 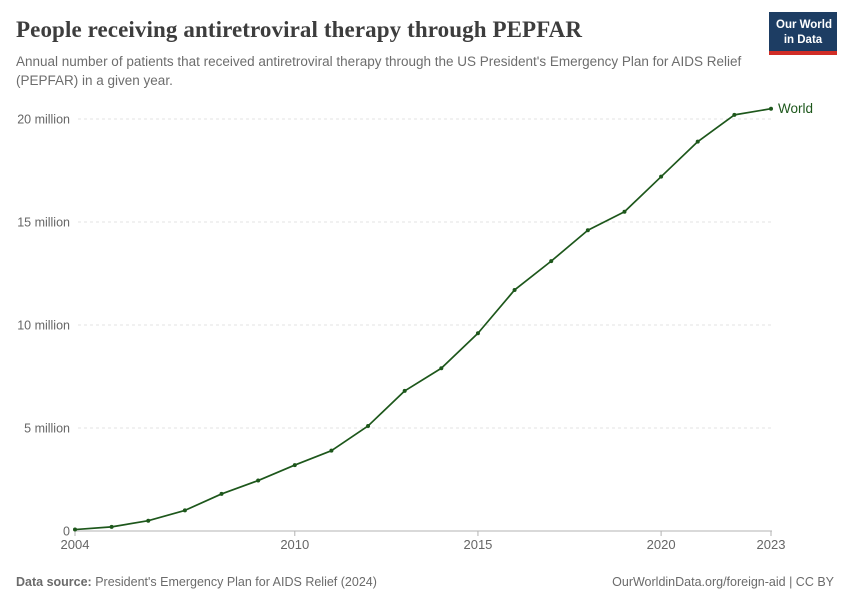 I want to click on x-tick-label: 2004, so click(x=75, y=544).